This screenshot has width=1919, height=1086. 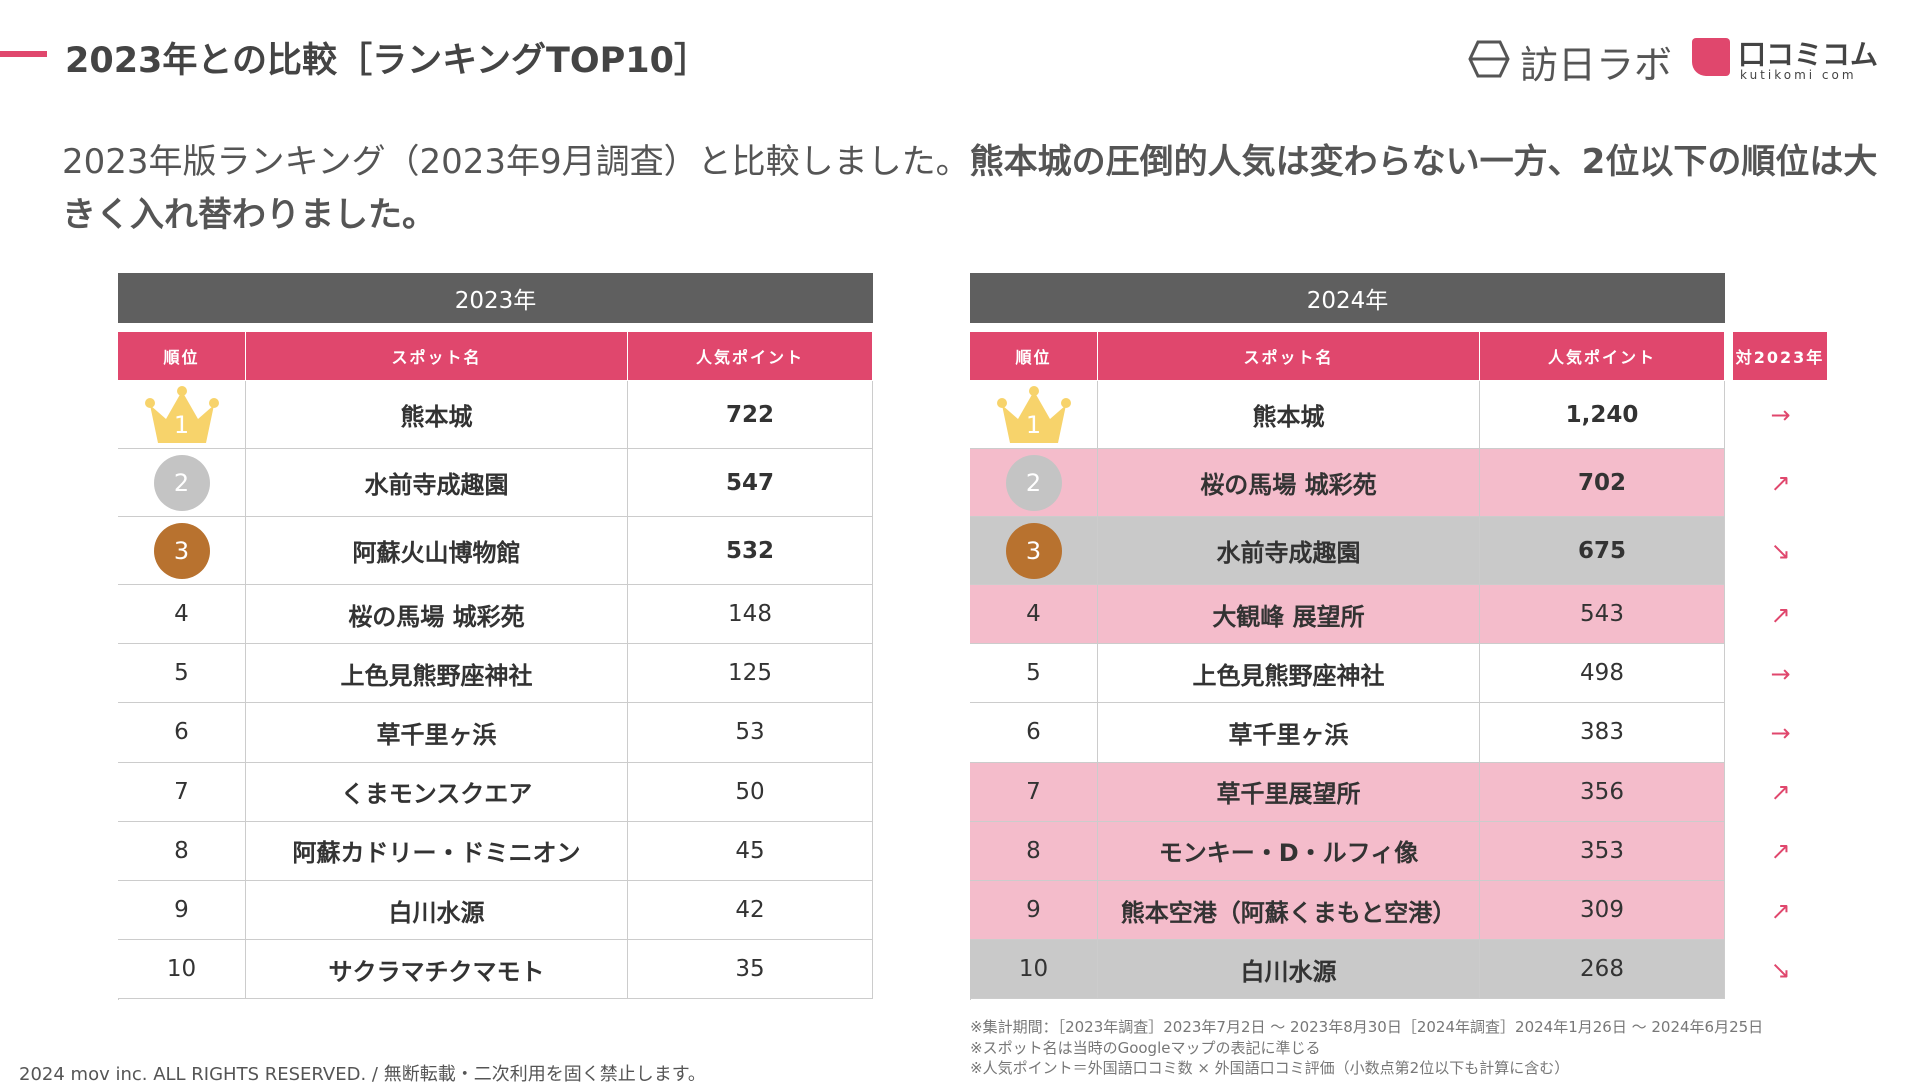 I want to click on rank: 1, so click(x=181, y=424).